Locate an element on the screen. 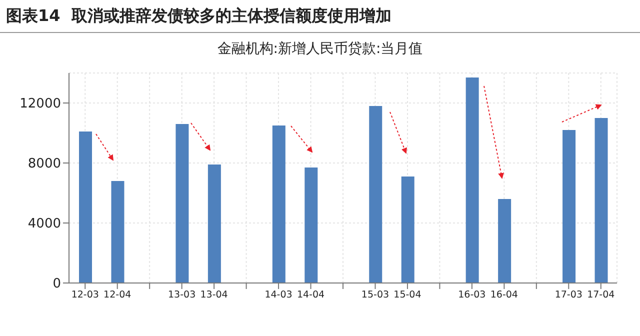 This screenshot has width=640, height=336. x-tick-label: 16-03 is located at coordinates (472, 295).